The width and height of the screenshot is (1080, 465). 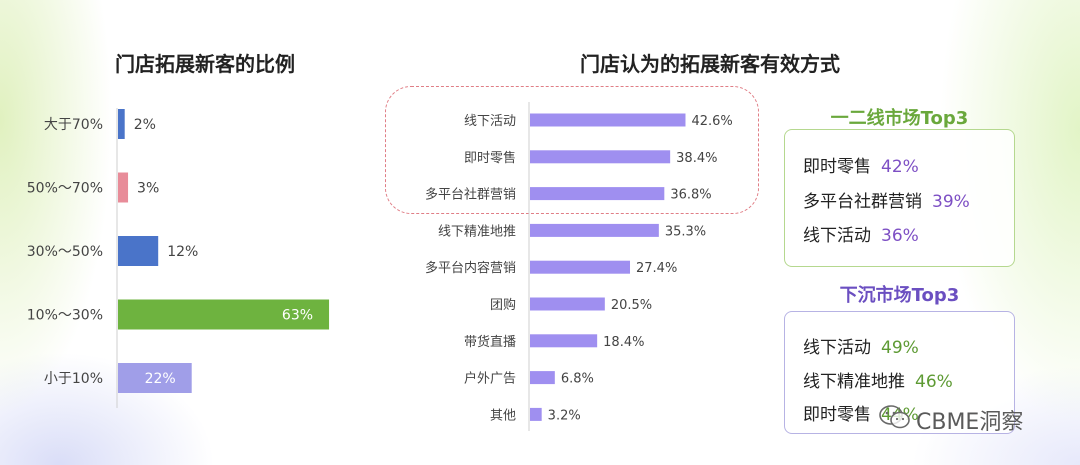 What do you see at coordinates (696, 158) in the screenshot?
I see `data-label: 38.4%` at bounding box center [696, 158].